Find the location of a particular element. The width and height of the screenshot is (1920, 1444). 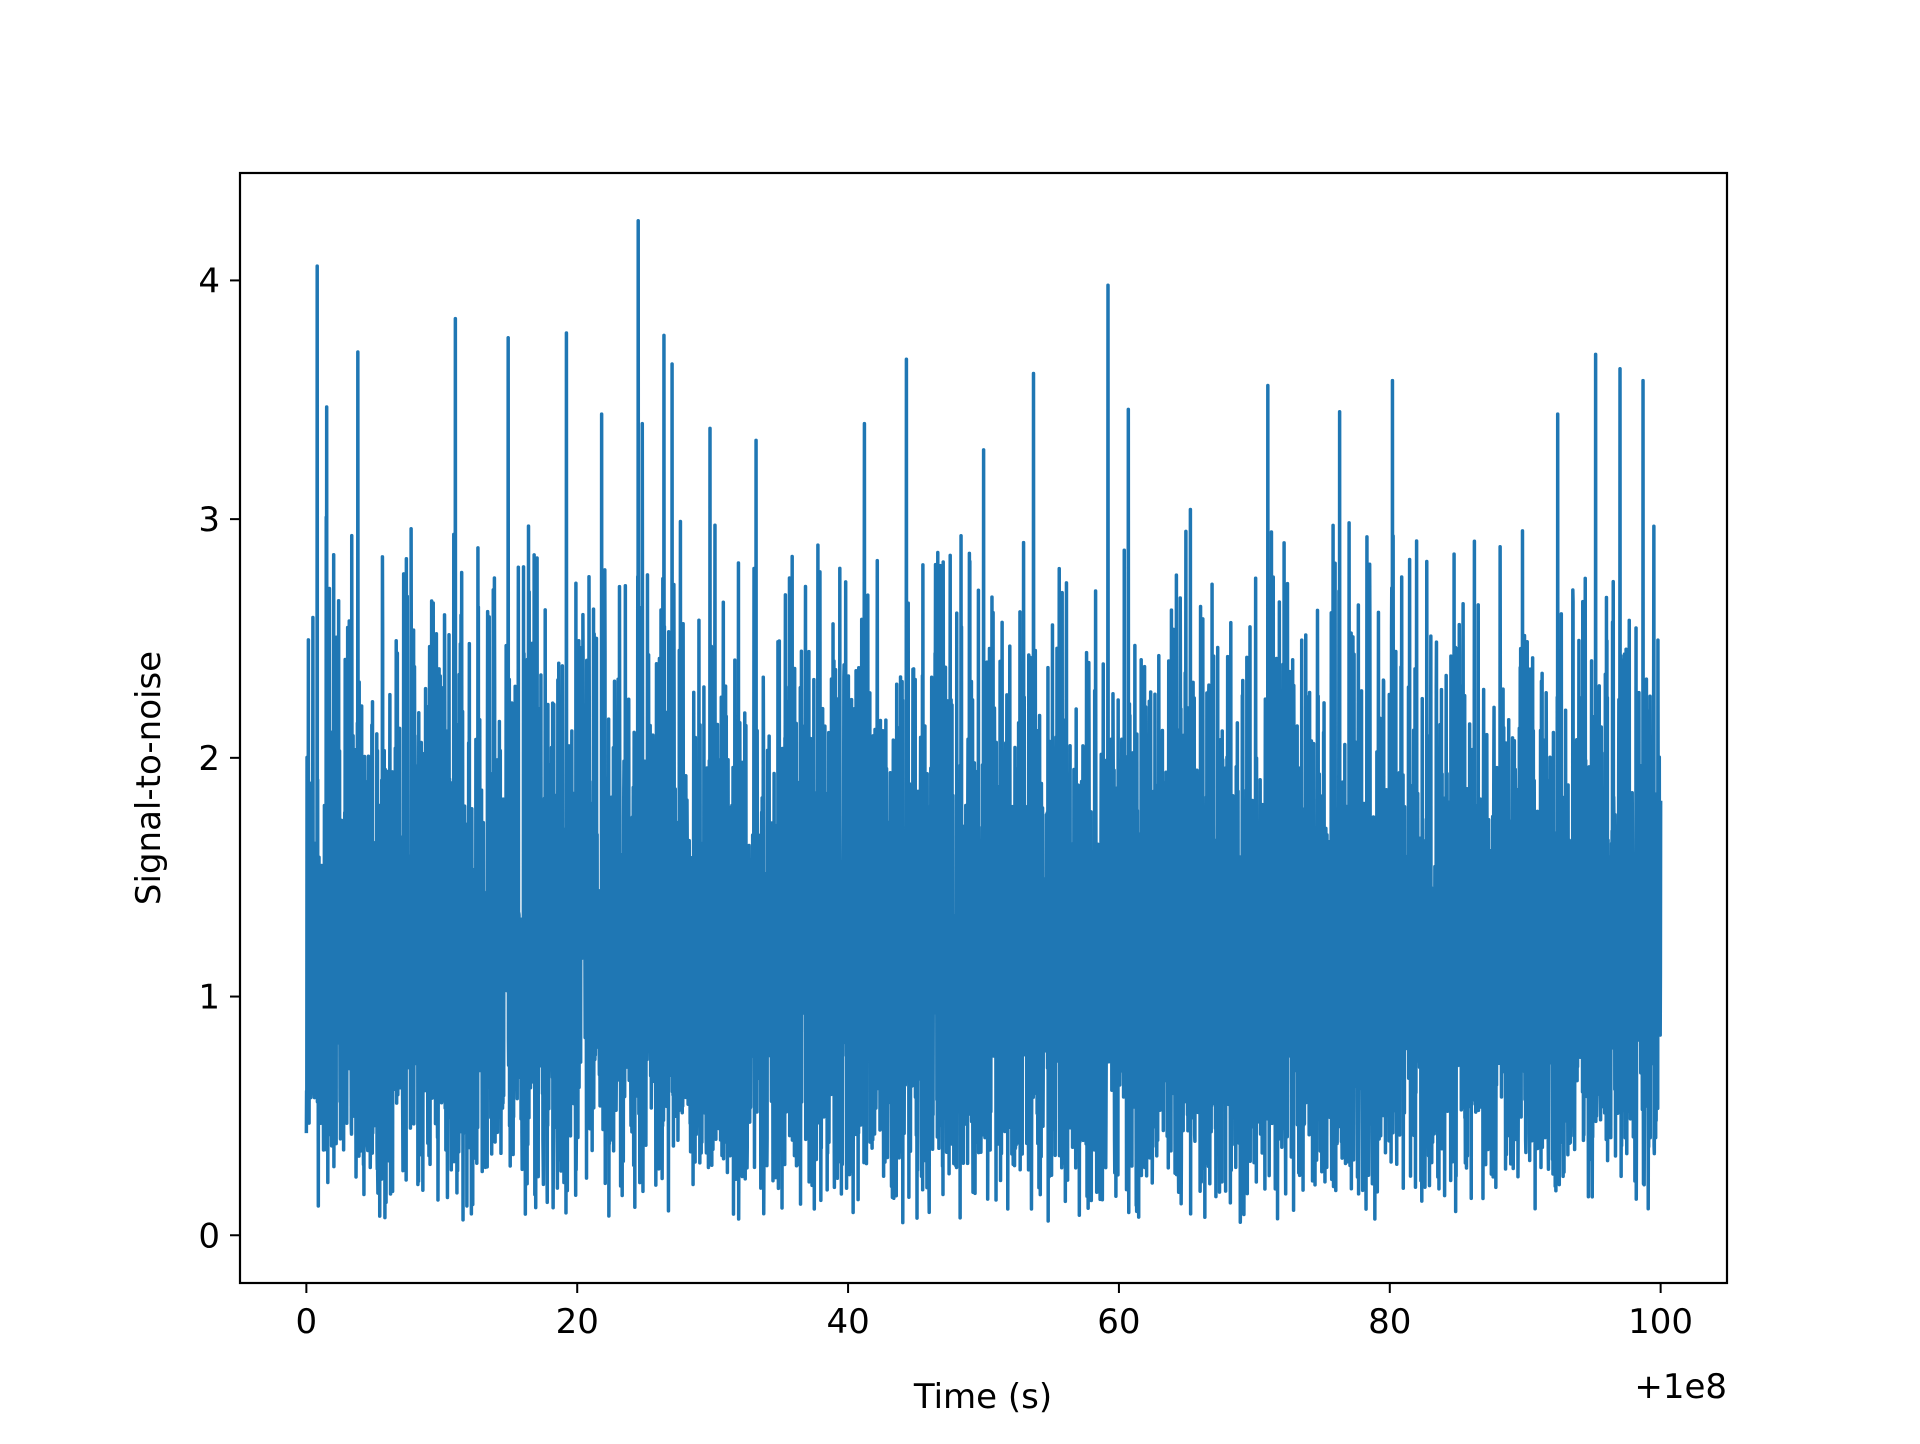

y-tick-label: 0 is located at coordinates (209, 1236).